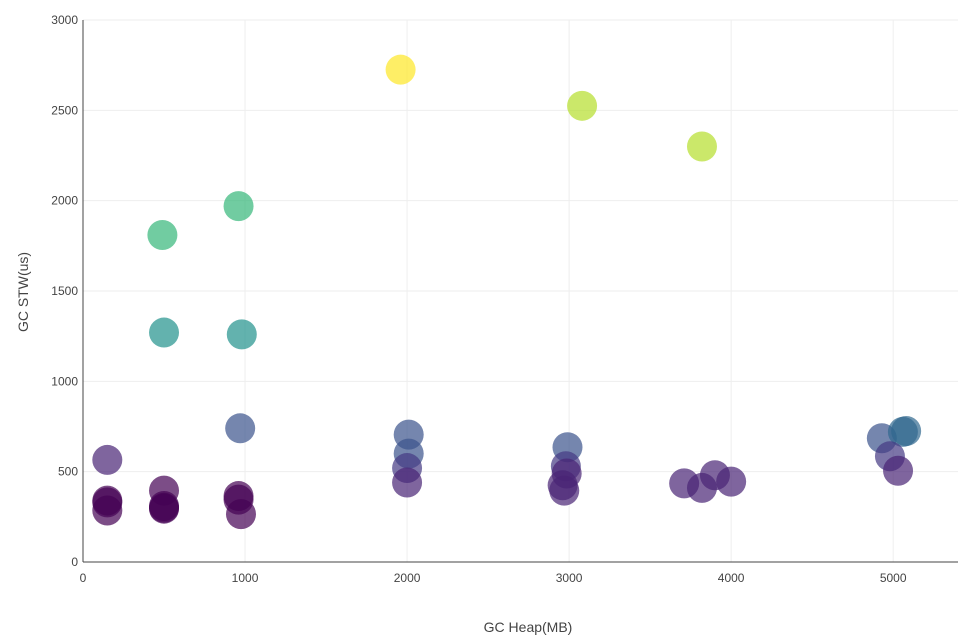 The image size is (958, 637). What do you see at coordinates (64, 110) in the screenshot?
I see `y-tick-label: 2500` at bounding box center [64, 110].